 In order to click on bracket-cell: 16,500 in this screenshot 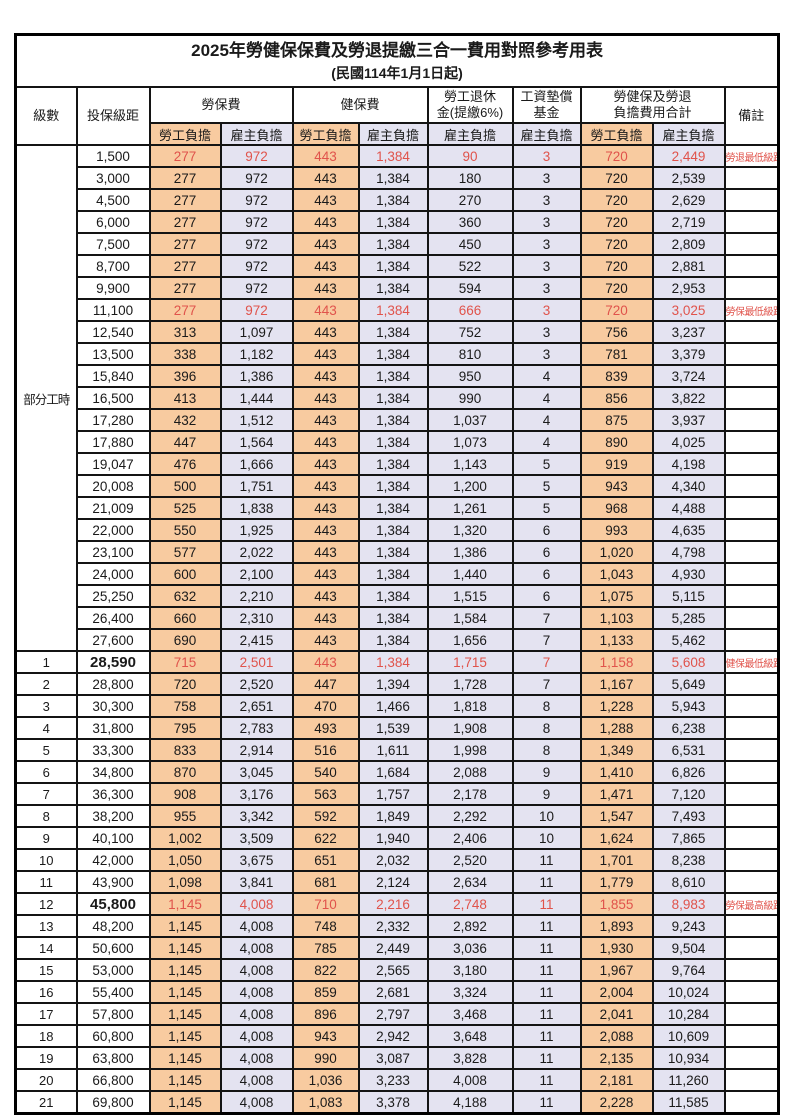, I will do `click(113, 398)`.